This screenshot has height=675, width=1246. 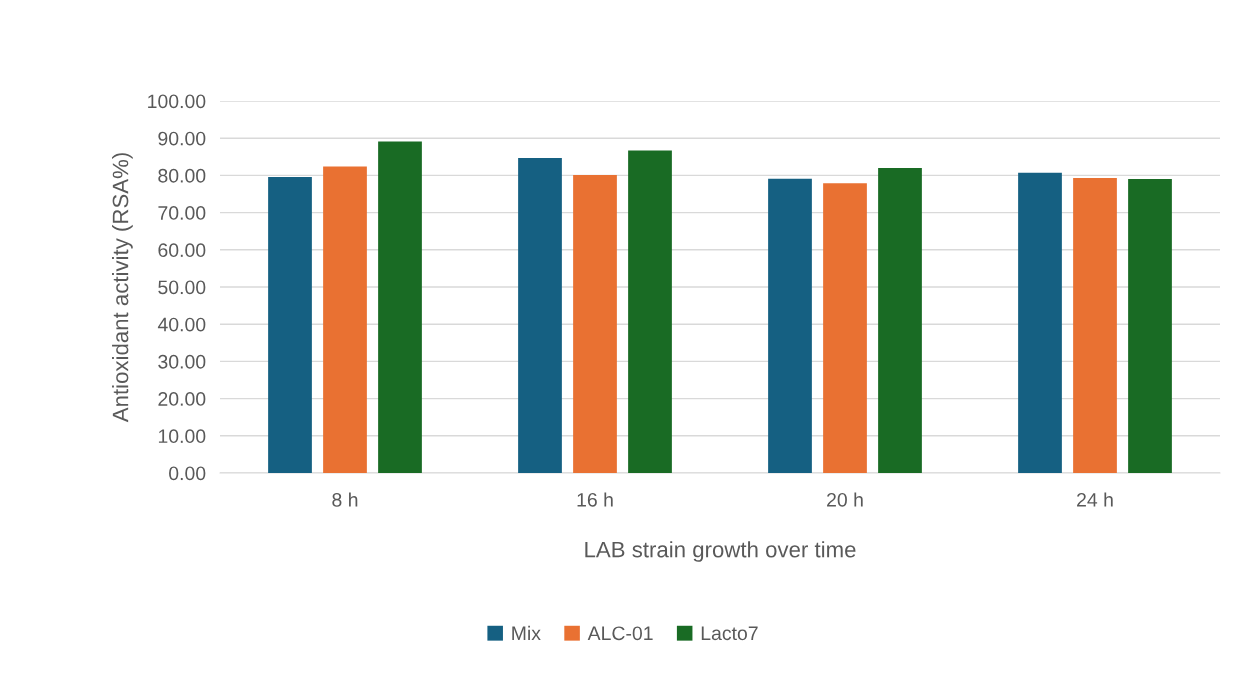 I want to click on x-tick-label: 24 h, so click(x=1095, y=499).